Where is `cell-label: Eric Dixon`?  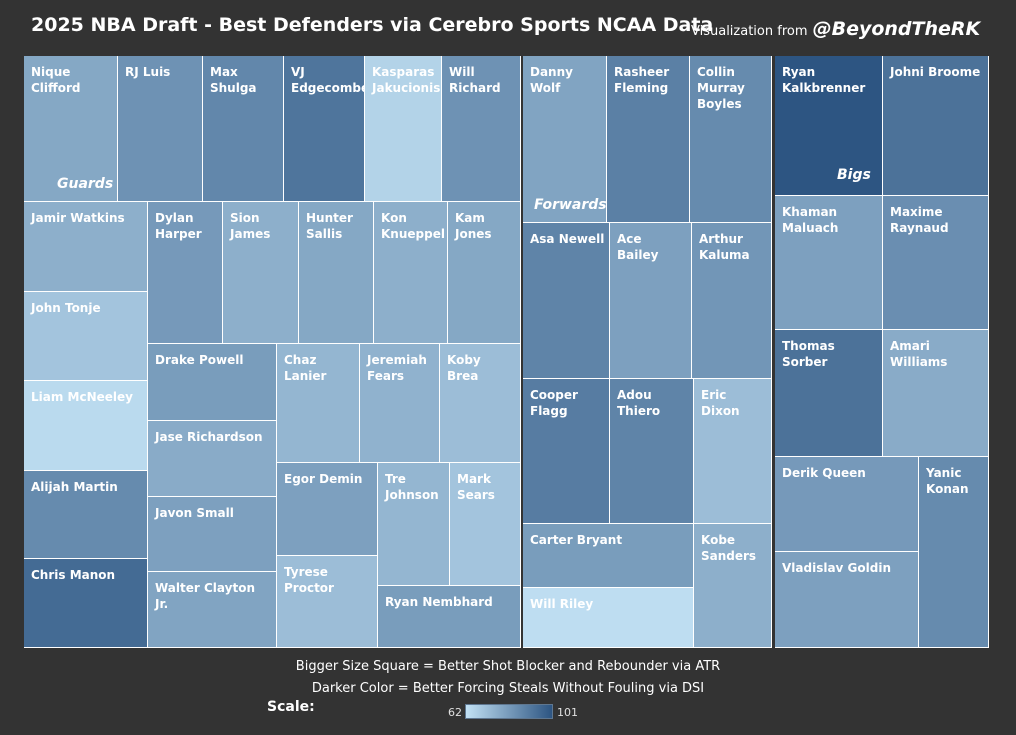
cell-label: Eric Dixon is located at coordinates (720, 403).